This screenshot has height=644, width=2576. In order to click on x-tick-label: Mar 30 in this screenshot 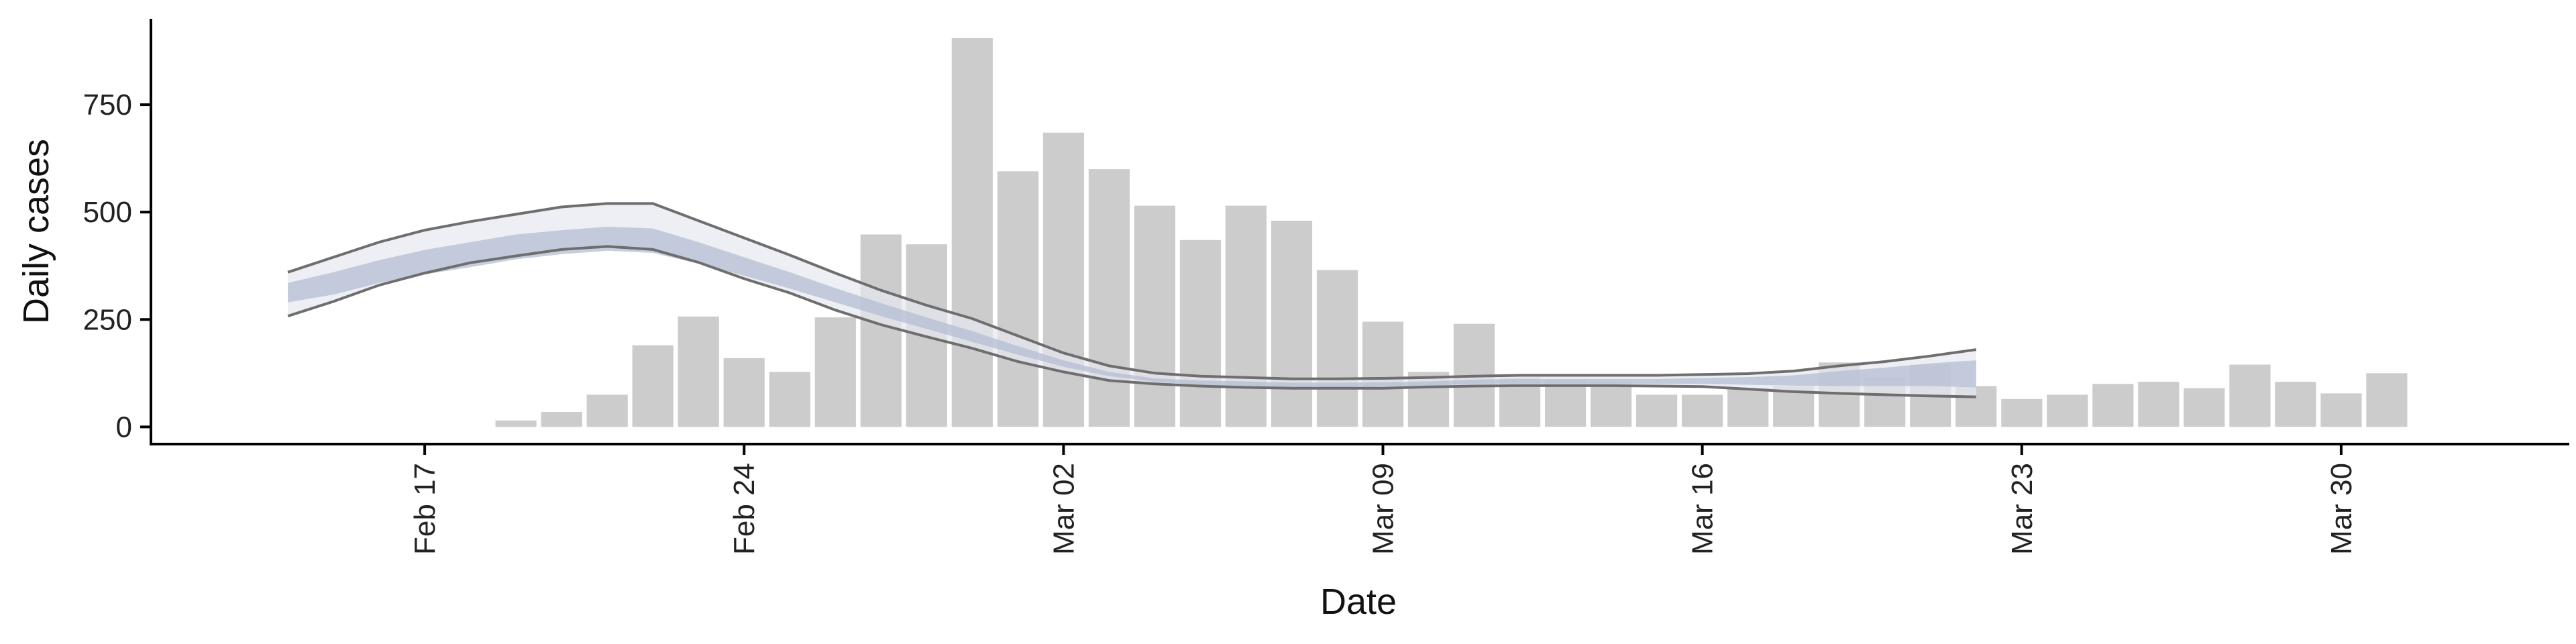, I will do `click(2341, 509)`.